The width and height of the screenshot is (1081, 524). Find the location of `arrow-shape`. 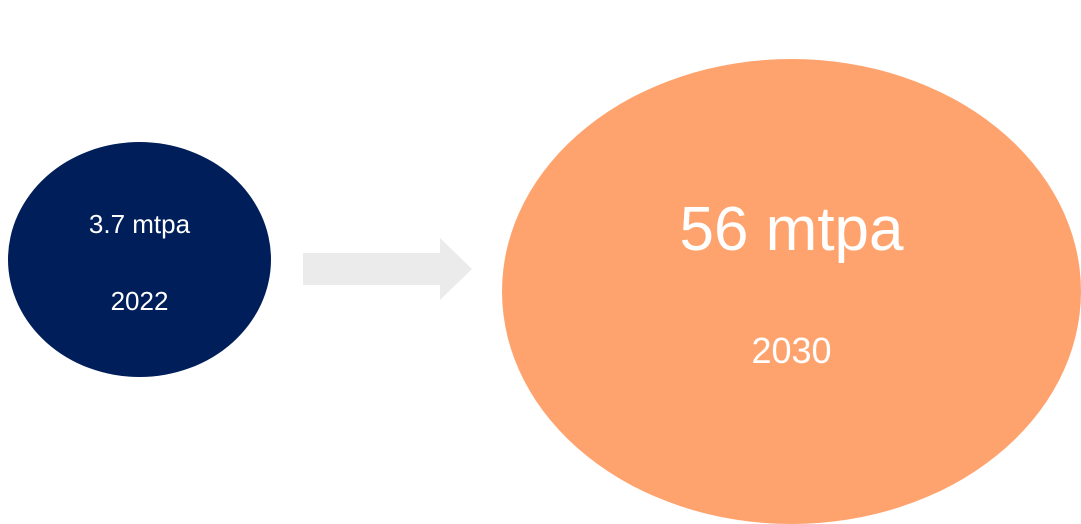

arrow-shape is located at coordinates (387, 269).